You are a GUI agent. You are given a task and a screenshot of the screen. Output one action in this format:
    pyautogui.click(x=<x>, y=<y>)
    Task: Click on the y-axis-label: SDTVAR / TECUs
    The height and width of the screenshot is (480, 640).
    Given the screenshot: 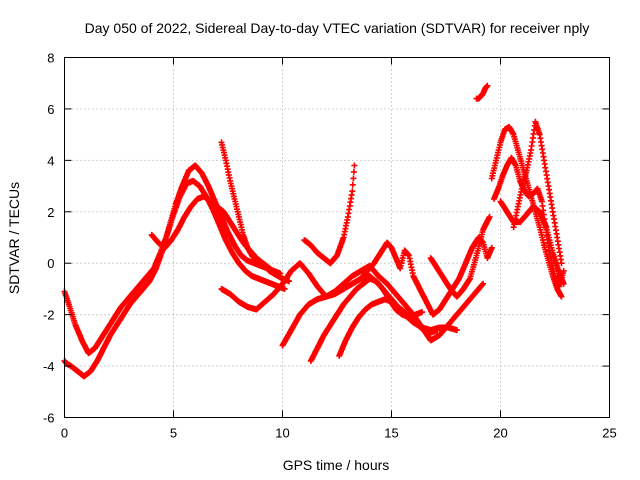 What is the action you would take?
    pyautogui.click(x=14, y=238)
    